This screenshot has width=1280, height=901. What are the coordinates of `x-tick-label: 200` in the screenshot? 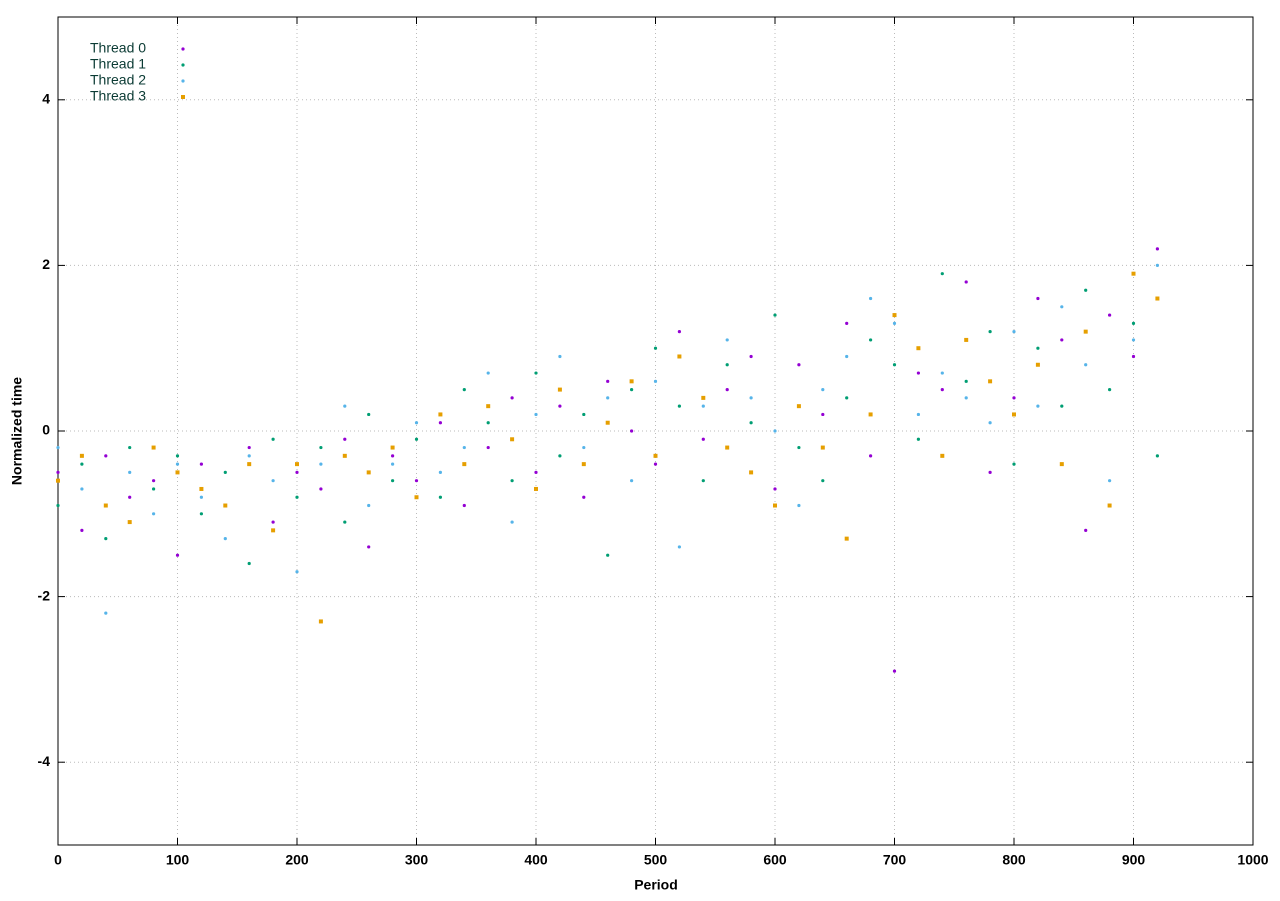 It's located at (297, 860).